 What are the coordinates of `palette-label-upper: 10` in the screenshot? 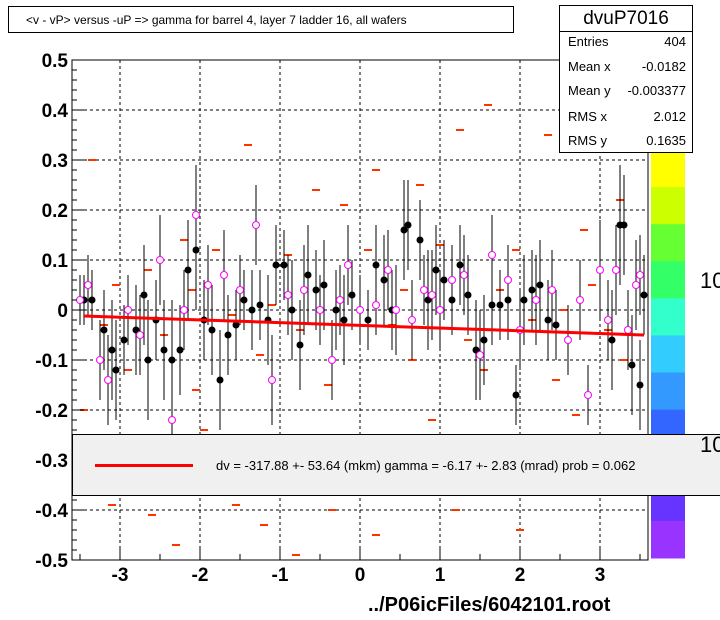 It's located at (710, 280).